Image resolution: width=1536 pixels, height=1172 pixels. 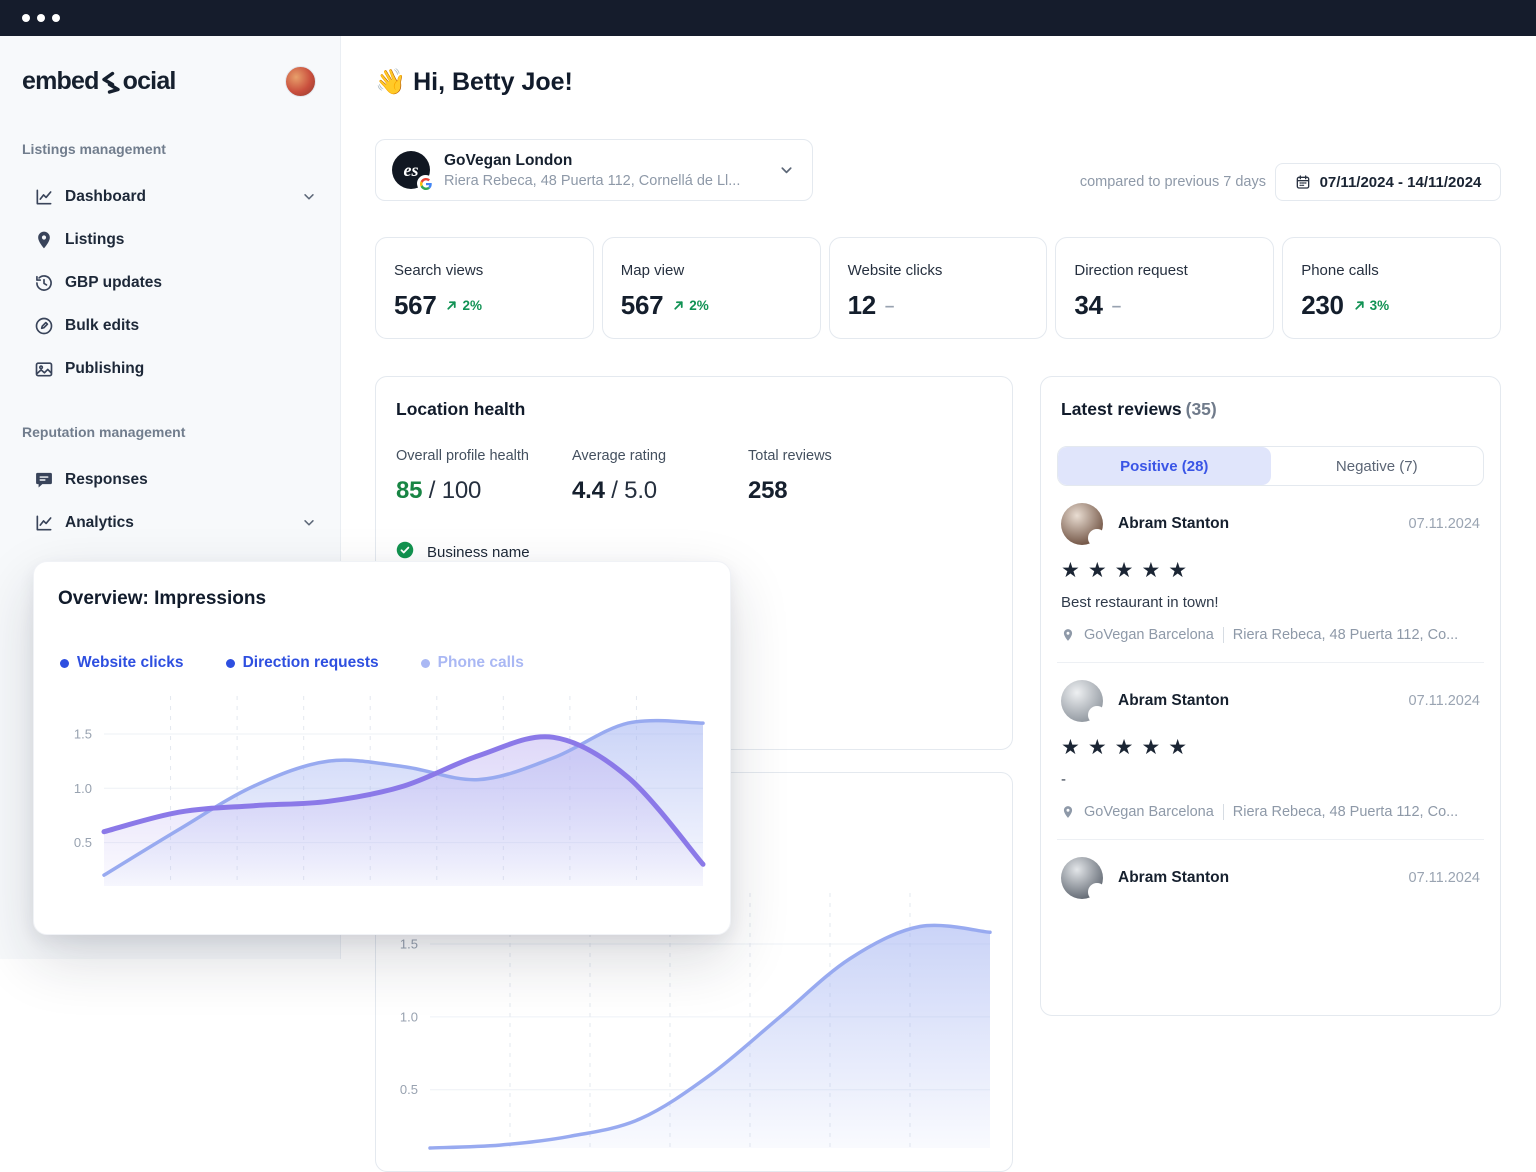 What do you see at coordinates (44, 480) in the screenshot?
I see `message-icon` at bounding box center [44, 480].